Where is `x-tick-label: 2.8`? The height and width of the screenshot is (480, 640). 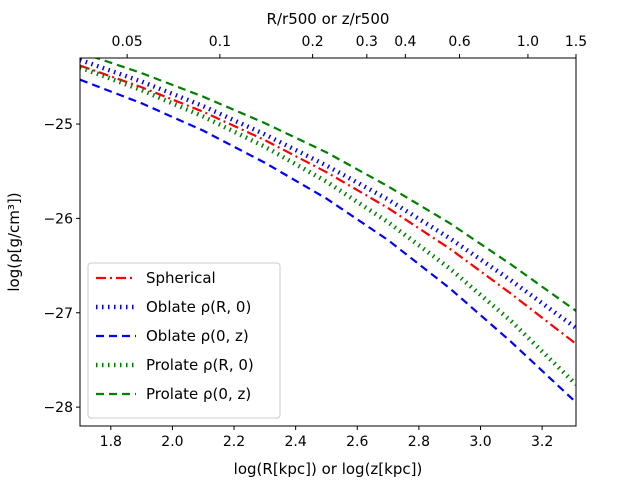
x-tick-label: 2.8 is located at coordinates (419, 442).